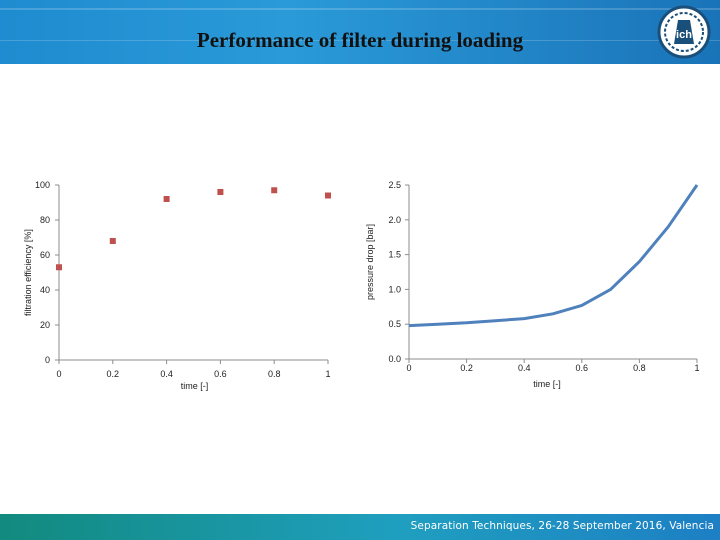  I want to click on header-bar: Performance of filter during loading ich, so click(360, 32).